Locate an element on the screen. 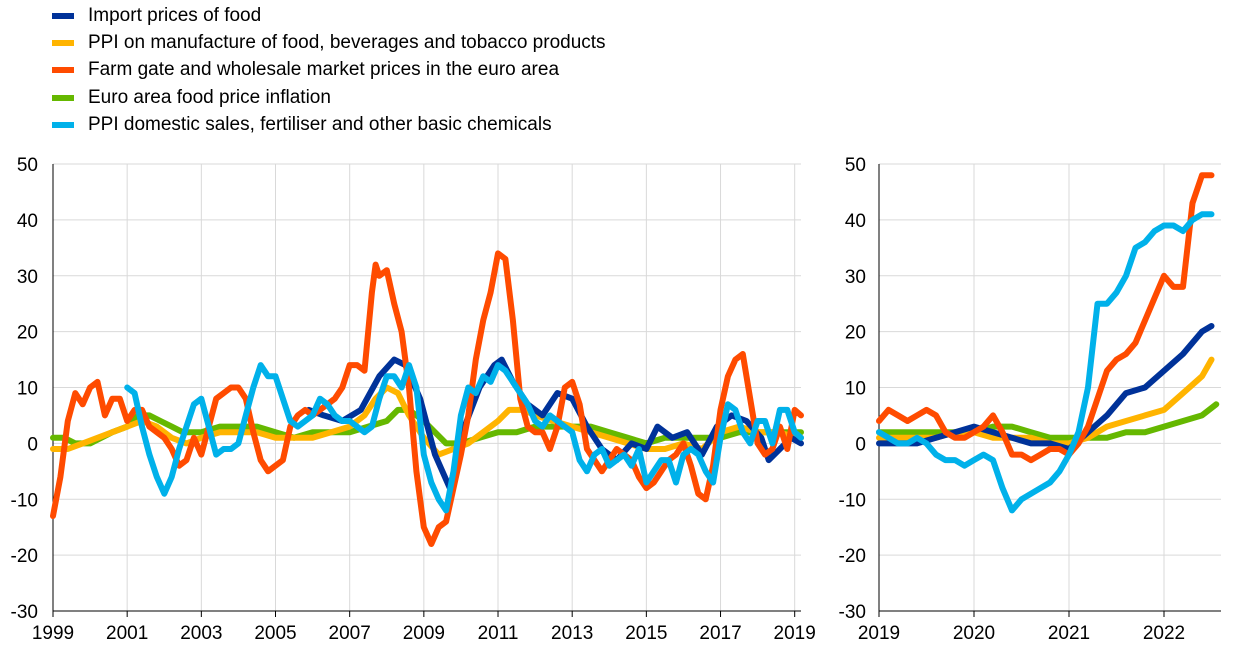  x-tick-label: 2001 is located at coordinates (127, 633).